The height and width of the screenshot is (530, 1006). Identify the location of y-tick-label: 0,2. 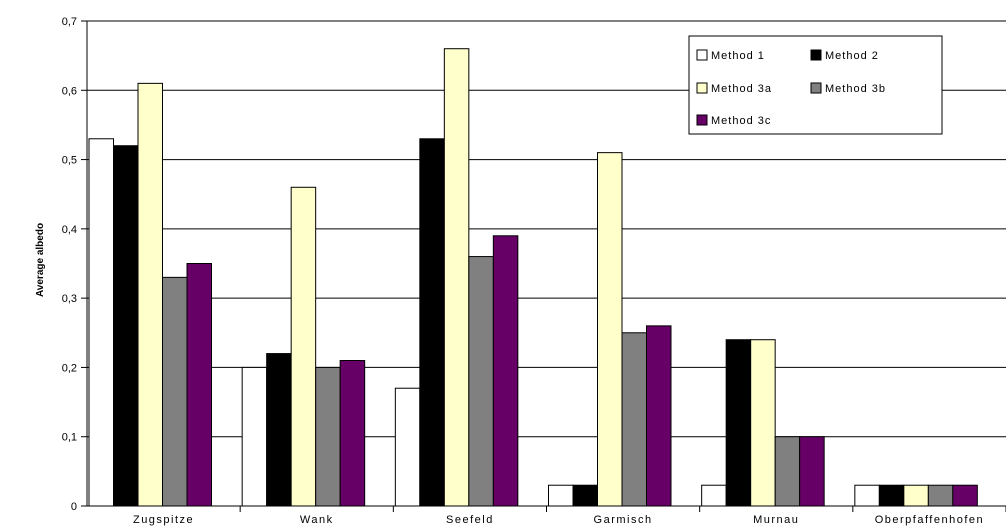
(69, 368).